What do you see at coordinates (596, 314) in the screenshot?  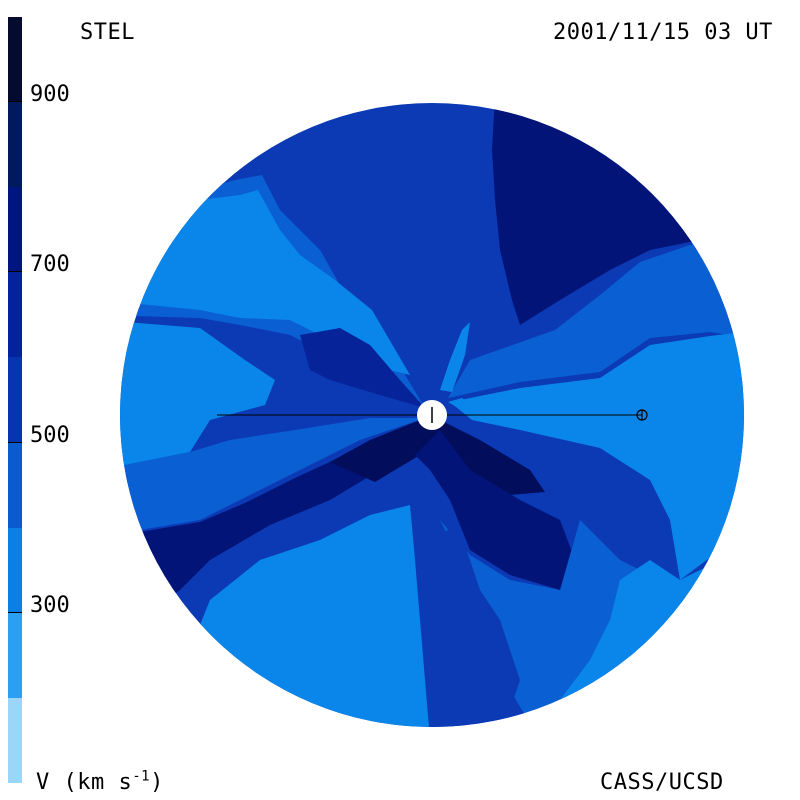 I see `contour-right-band` at bounding box center [596, 314].